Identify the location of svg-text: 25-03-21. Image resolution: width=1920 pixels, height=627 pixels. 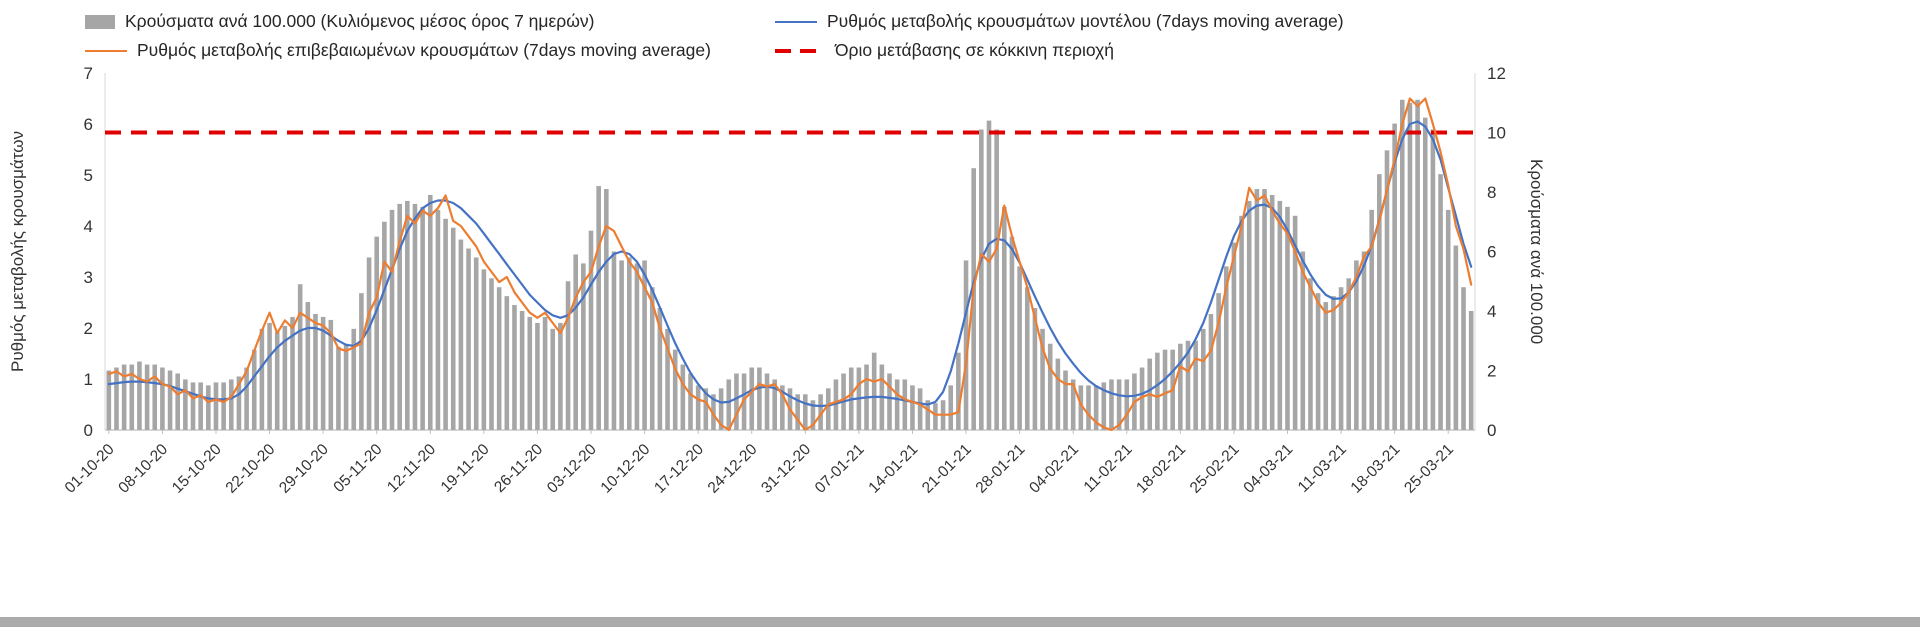
(1429, 469).